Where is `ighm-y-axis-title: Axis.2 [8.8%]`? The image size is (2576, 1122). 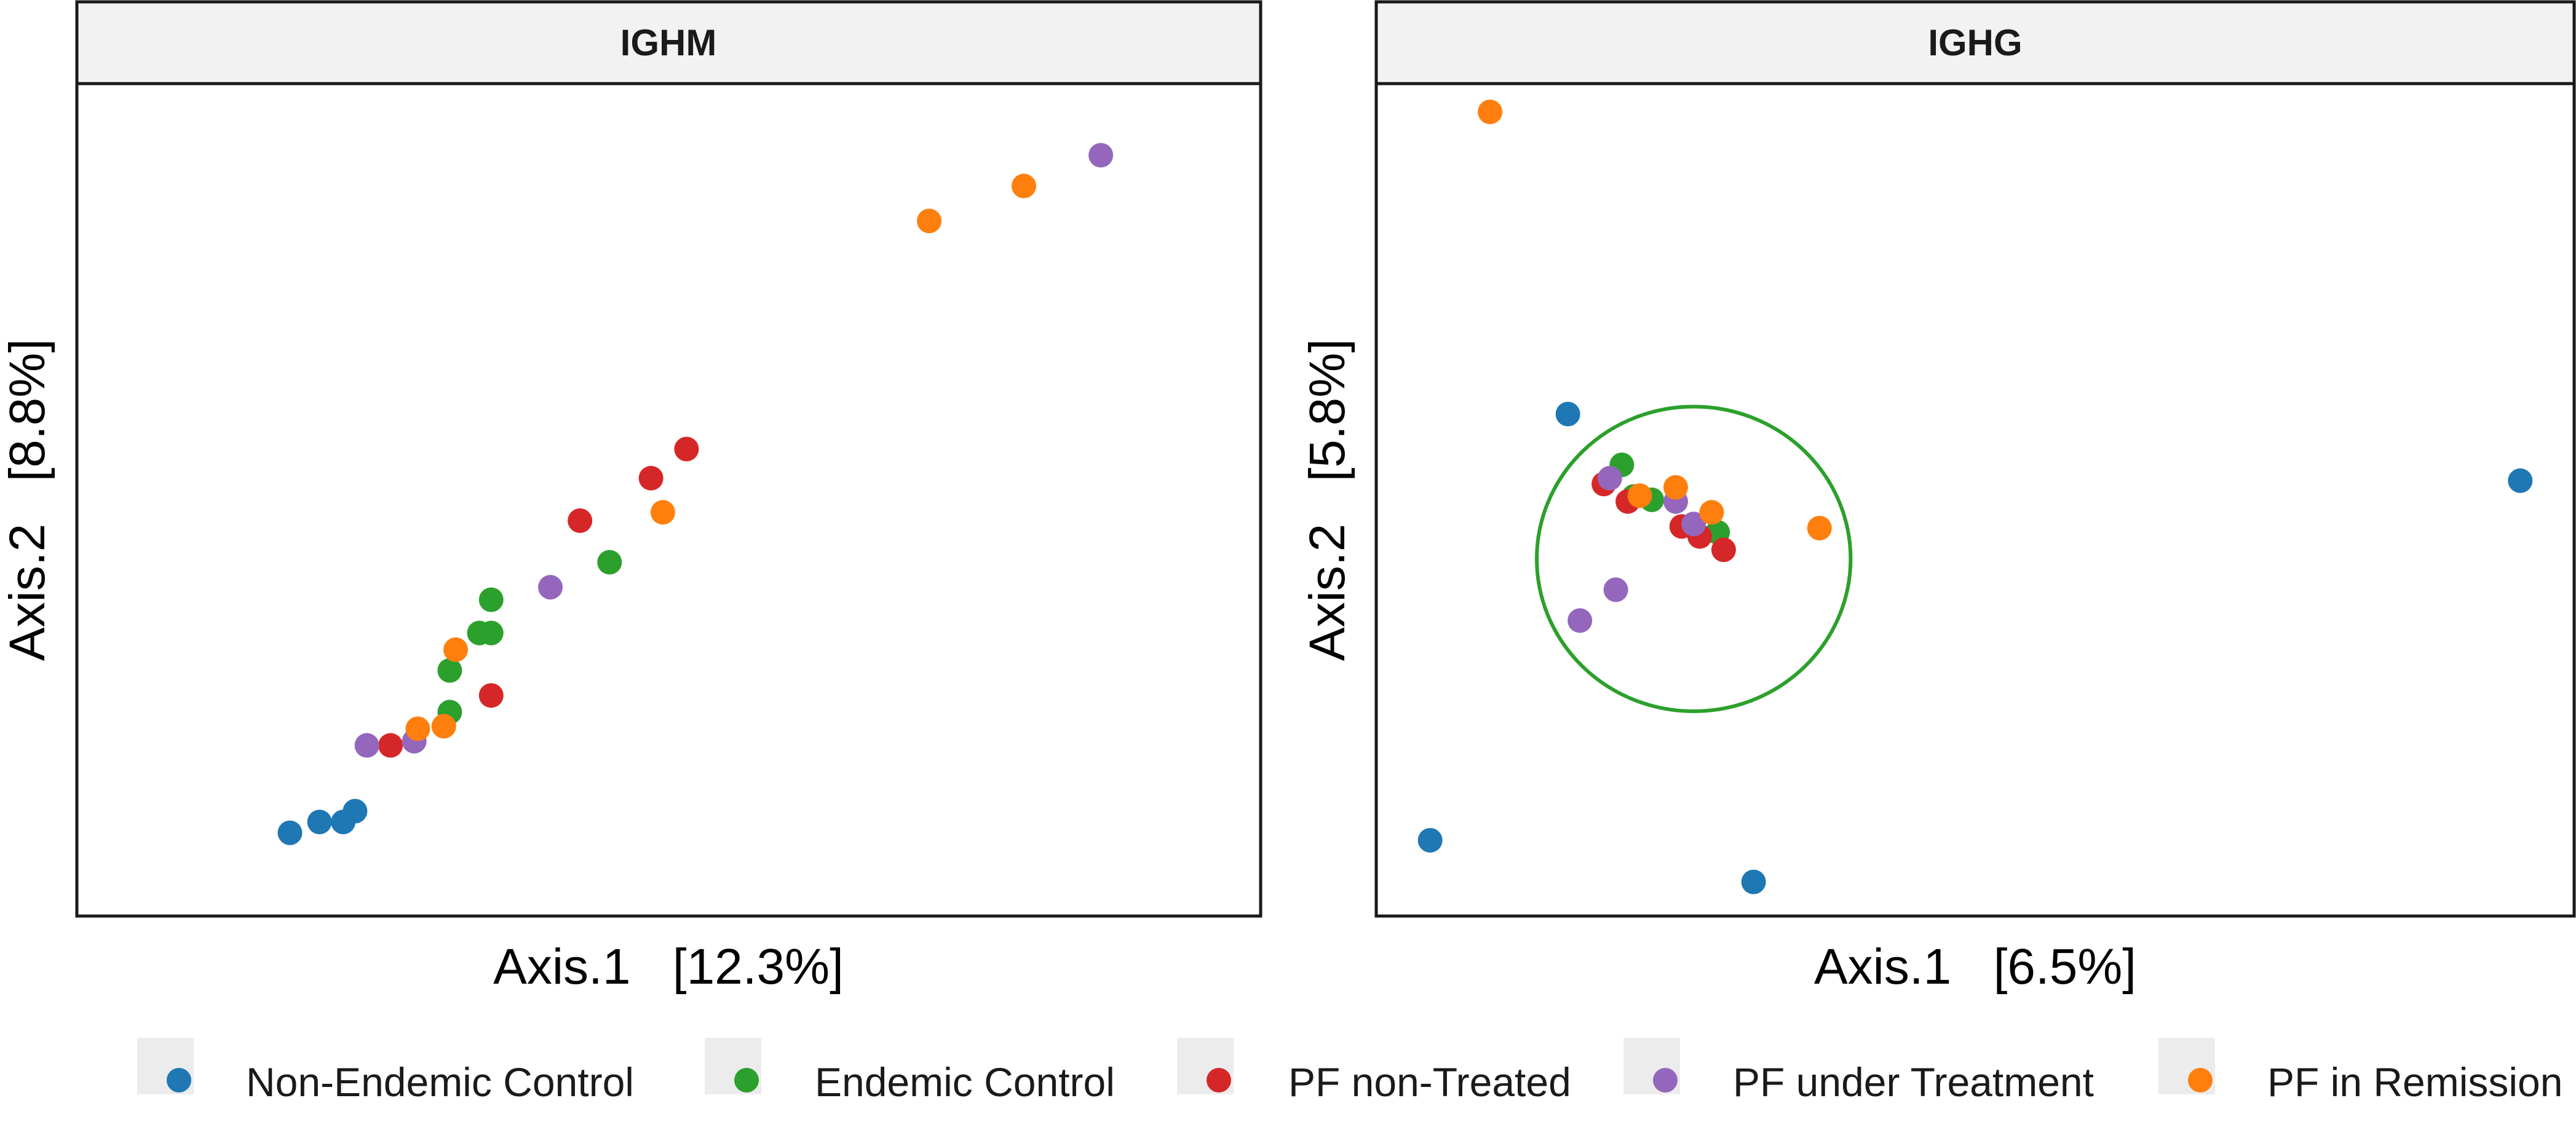 ighm-y-axis-title: Axis.2 [8.8%] is located at coordinates (27, 500).